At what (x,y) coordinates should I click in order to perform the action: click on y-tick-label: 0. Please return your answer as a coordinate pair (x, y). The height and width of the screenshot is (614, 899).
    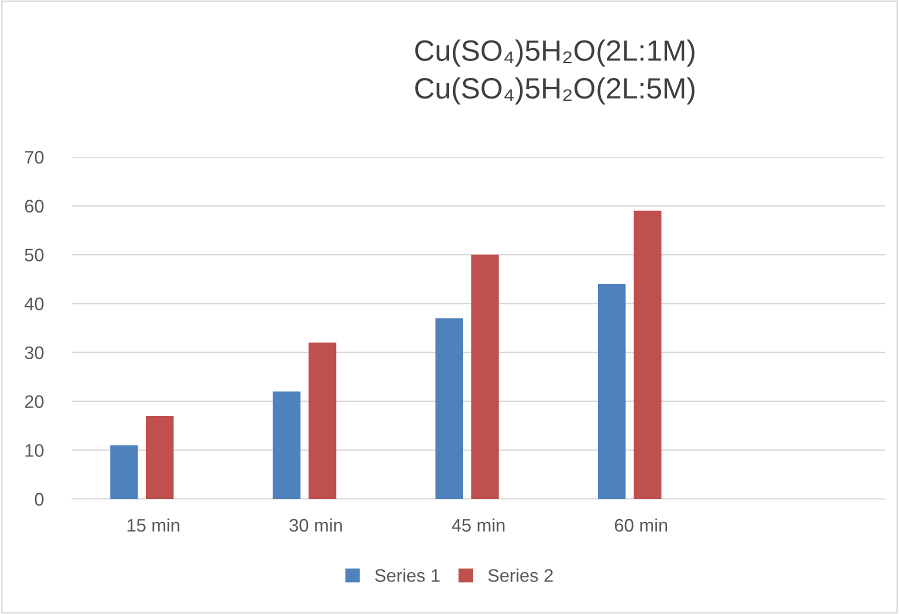
    Looking at the image, I should click on (39, 499).